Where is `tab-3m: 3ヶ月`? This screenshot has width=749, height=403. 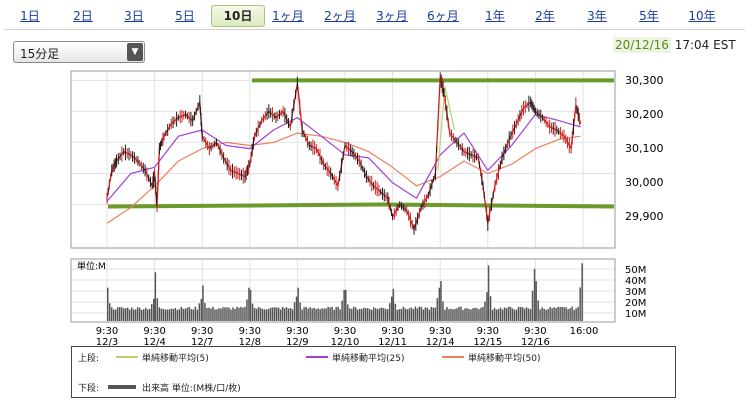 tab-3m: 3ヶ月 is located at coordinates (392, 16).